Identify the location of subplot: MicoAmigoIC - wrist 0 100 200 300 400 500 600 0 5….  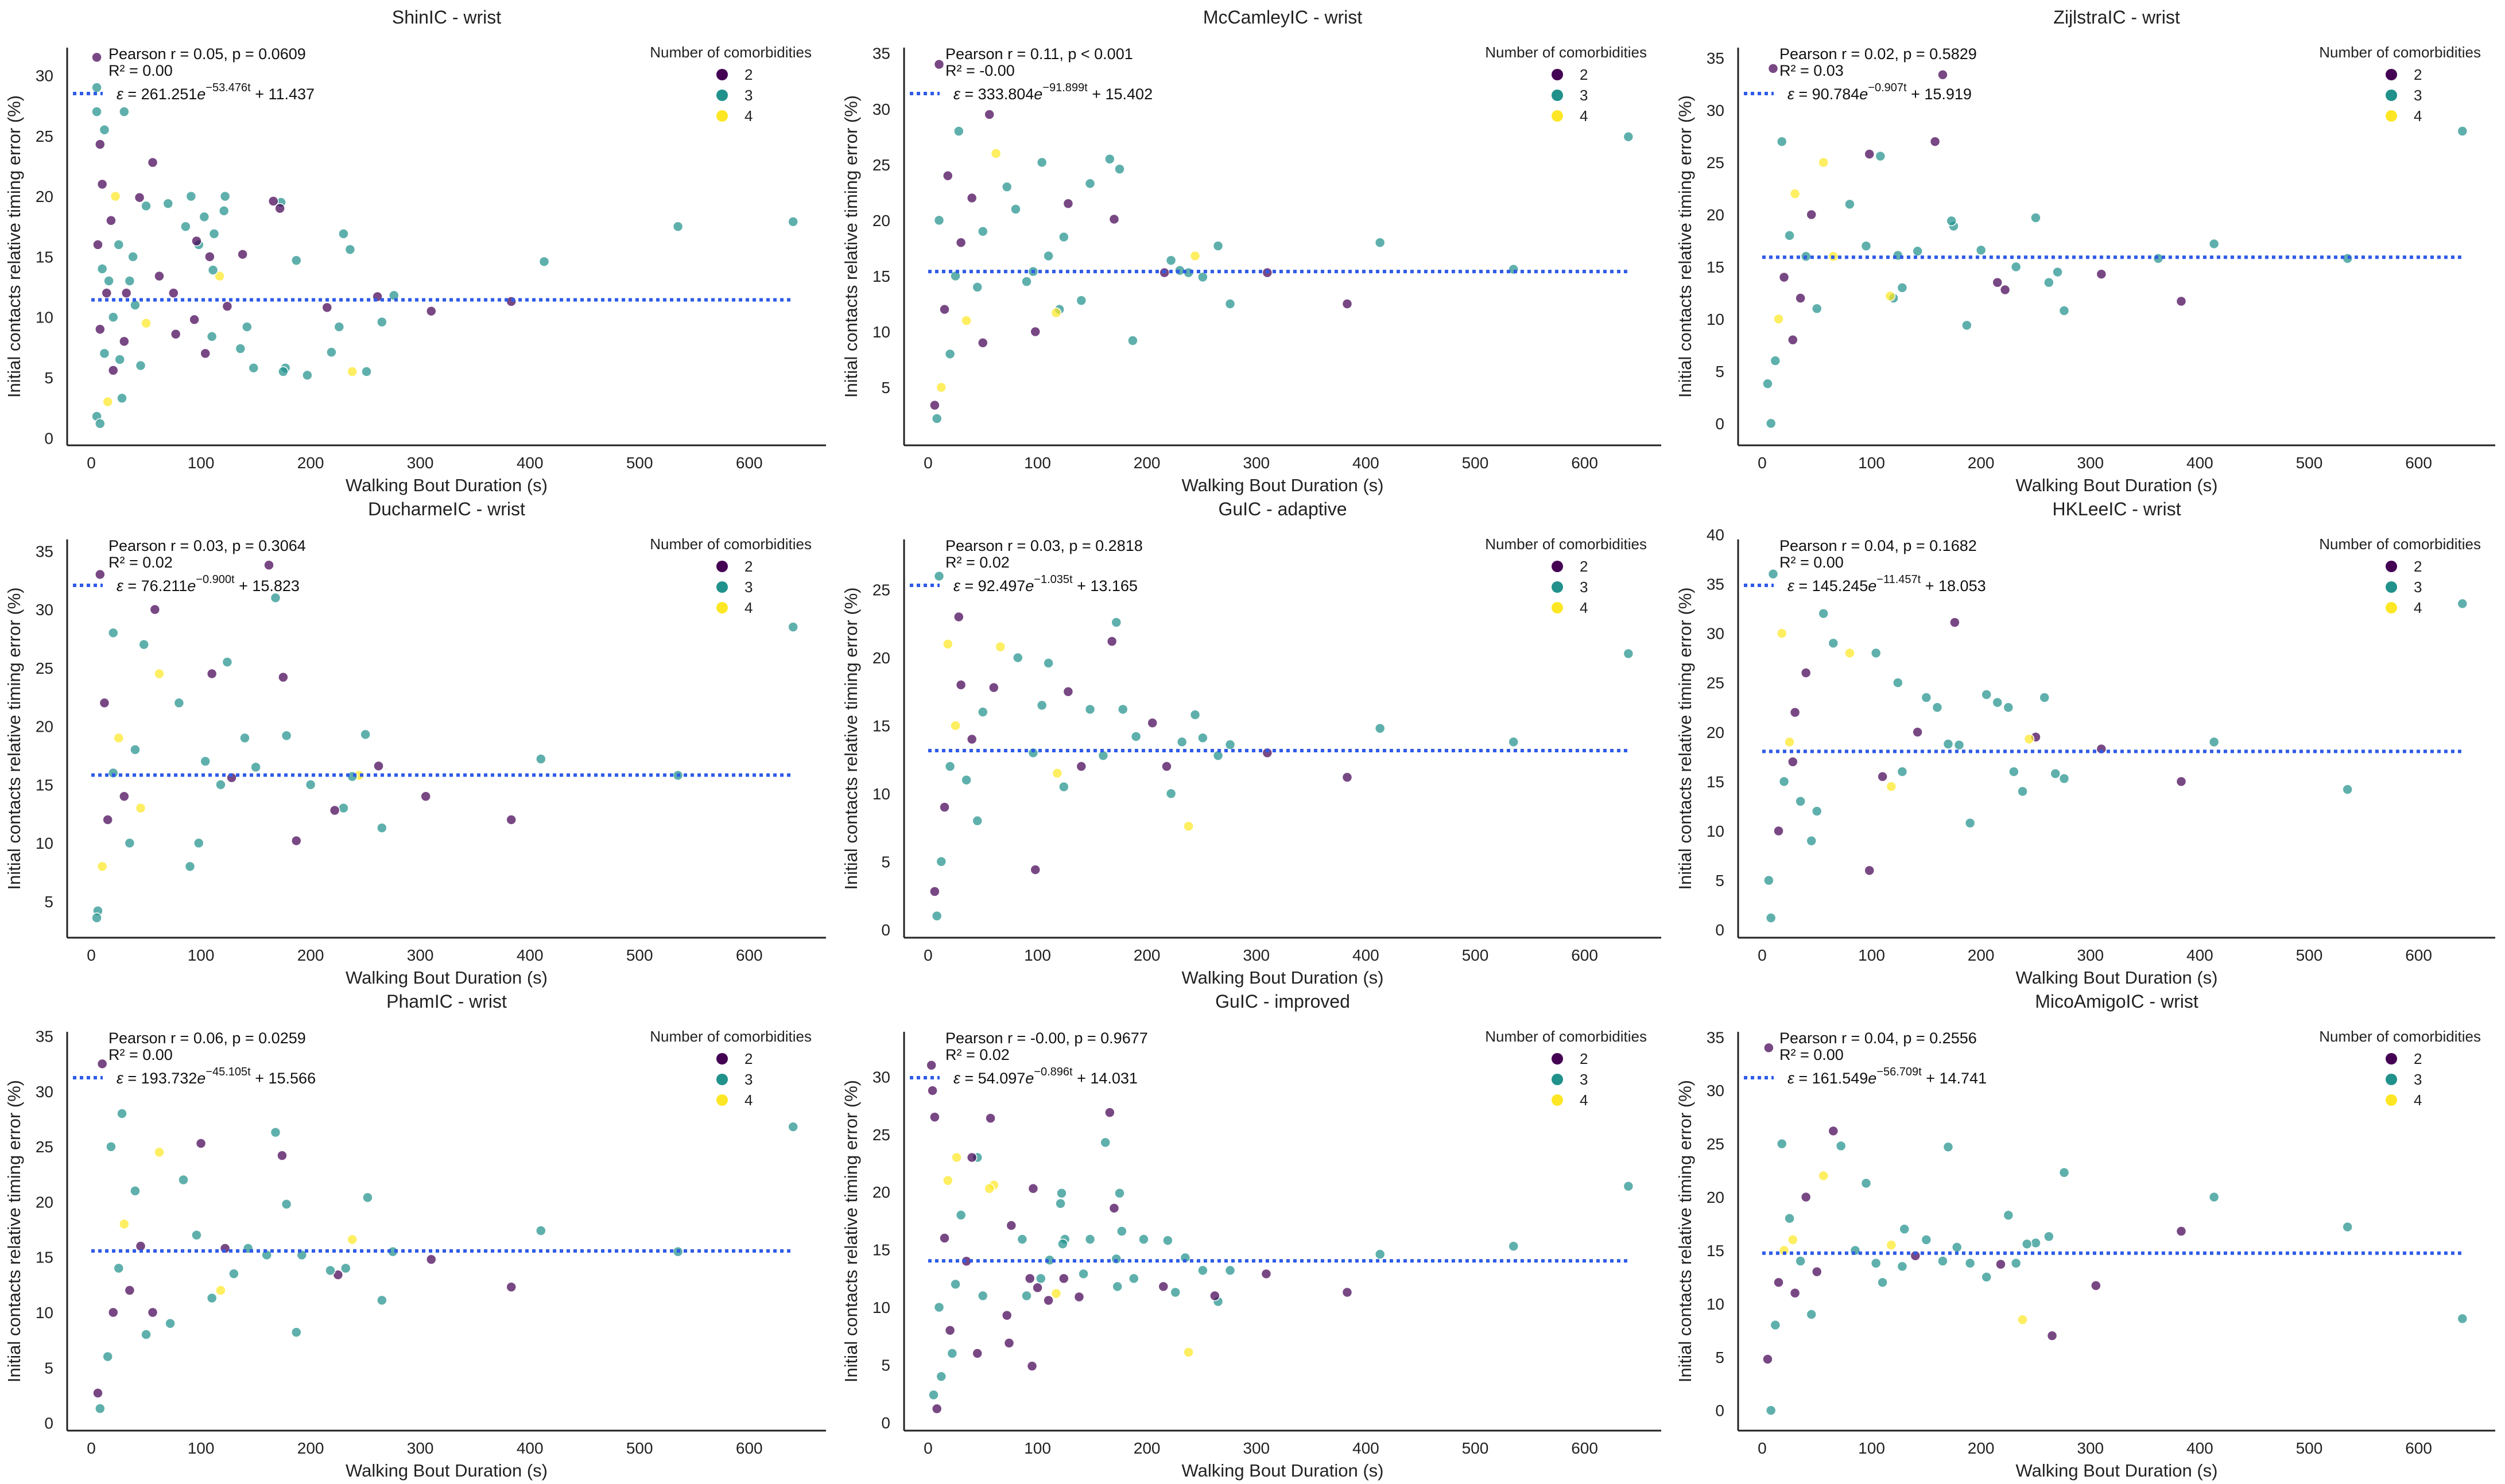
(2085, 1236).